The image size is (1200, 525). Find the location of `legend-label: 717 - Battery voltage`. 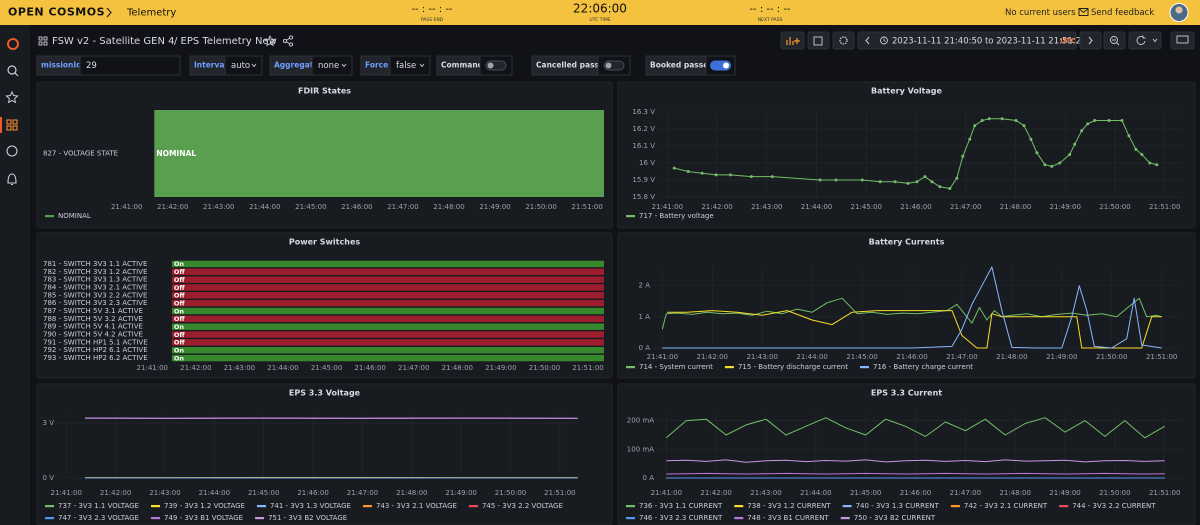

legend-label: 717 - Battery voltage is located at coordinates (676, 216).